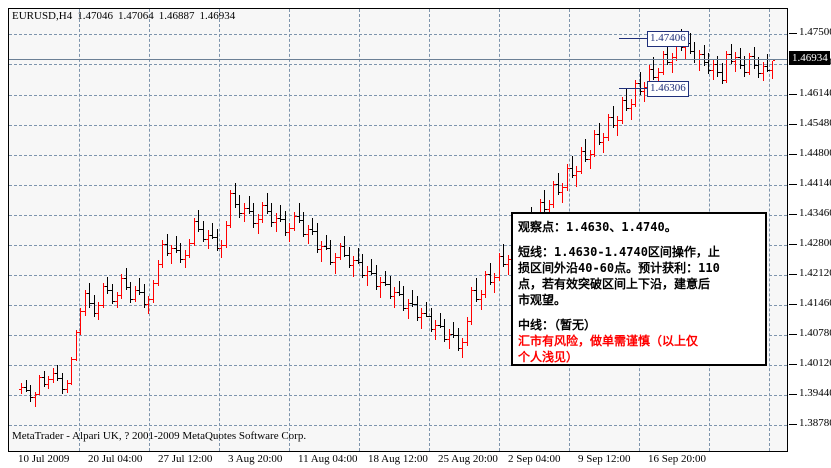 This screenshot has height=468, width=831. Describe the element at coordinates (619, 252) in the screenshot. I see `annotation-line: 短线：1.4630-1.4740区间操作，止` at that location.